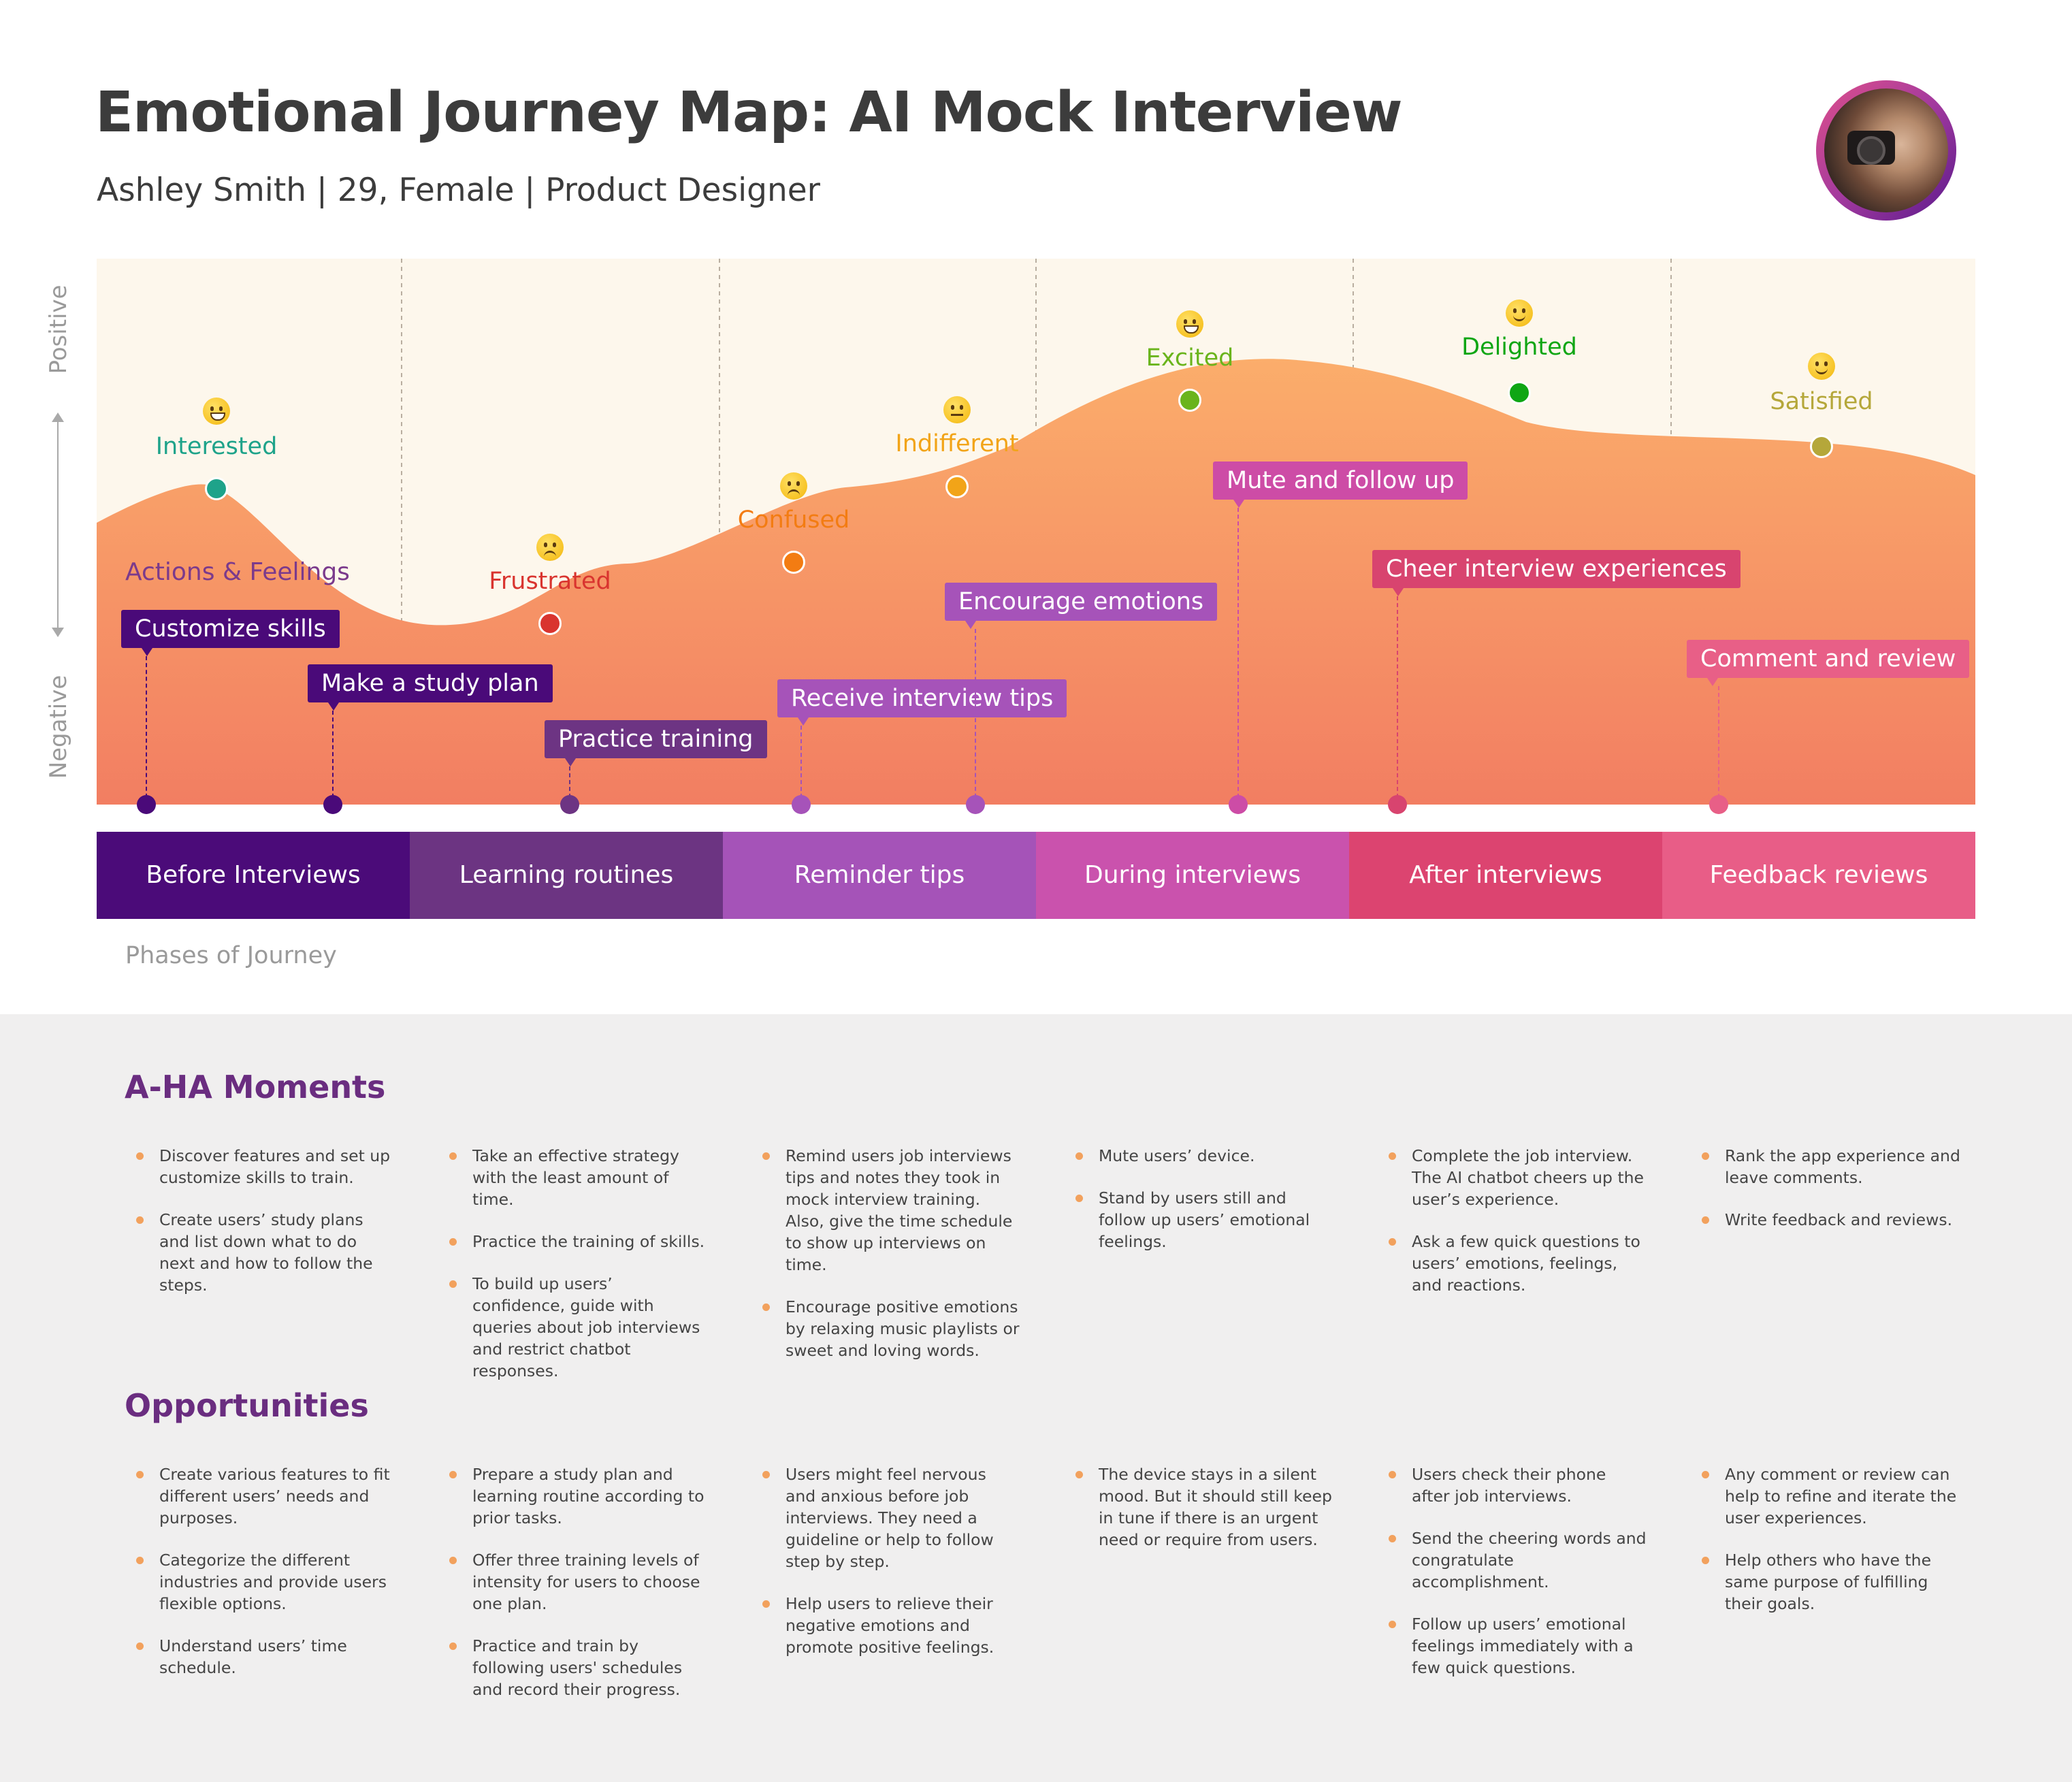 The height and width of the screenshot is (1782, 2072). Describe the element at coordinates (58, 524) in the screenshot. I see `axis-arrow-line` at that location.